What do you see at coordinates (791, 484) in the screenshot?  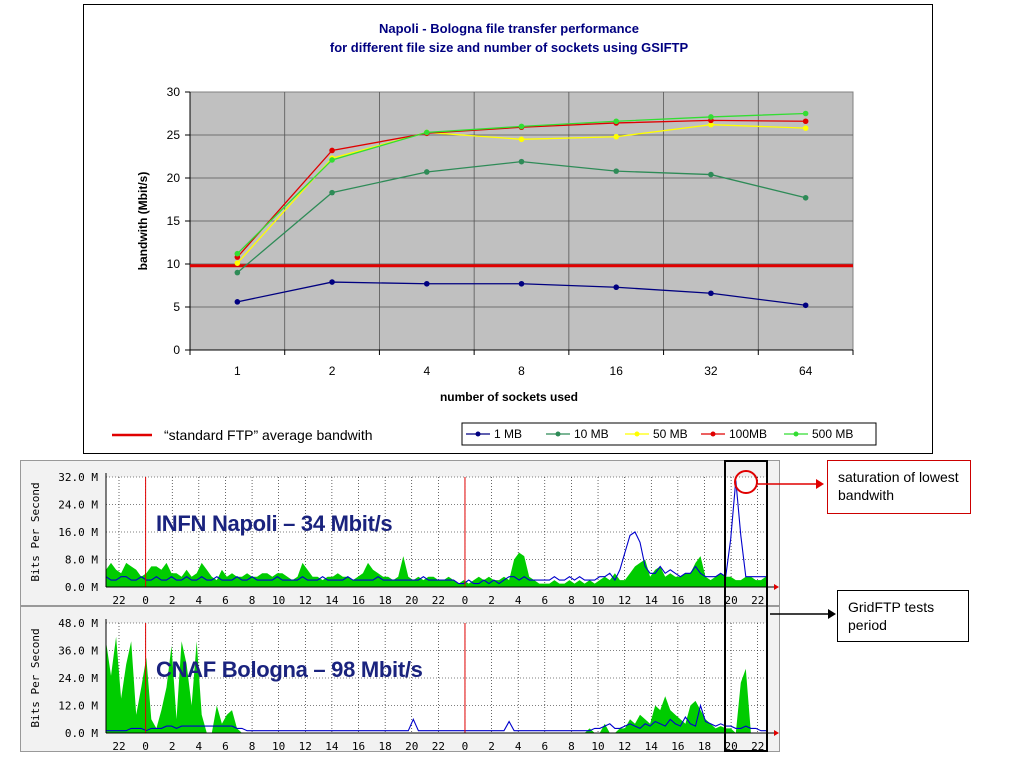 I see `saturation-arrow` at bounding box center [791, 484].